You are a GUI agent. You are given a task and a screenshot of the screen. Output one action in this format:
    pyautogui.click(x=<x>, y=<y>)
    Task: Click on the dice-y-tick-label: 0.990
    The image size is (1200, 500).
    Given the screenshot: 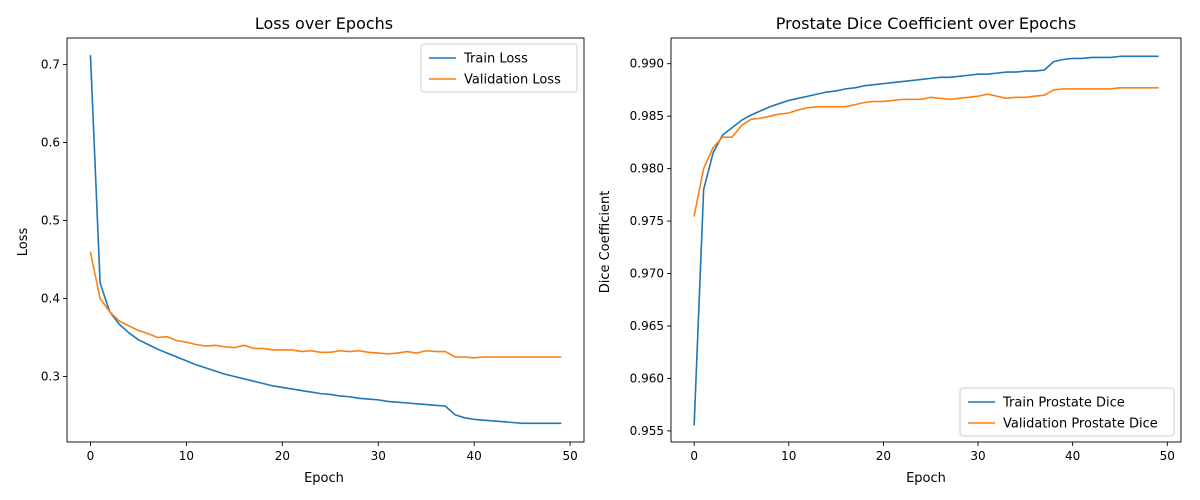 What is the action you would take?
    pyautogui.click(x=647, y=64)
    